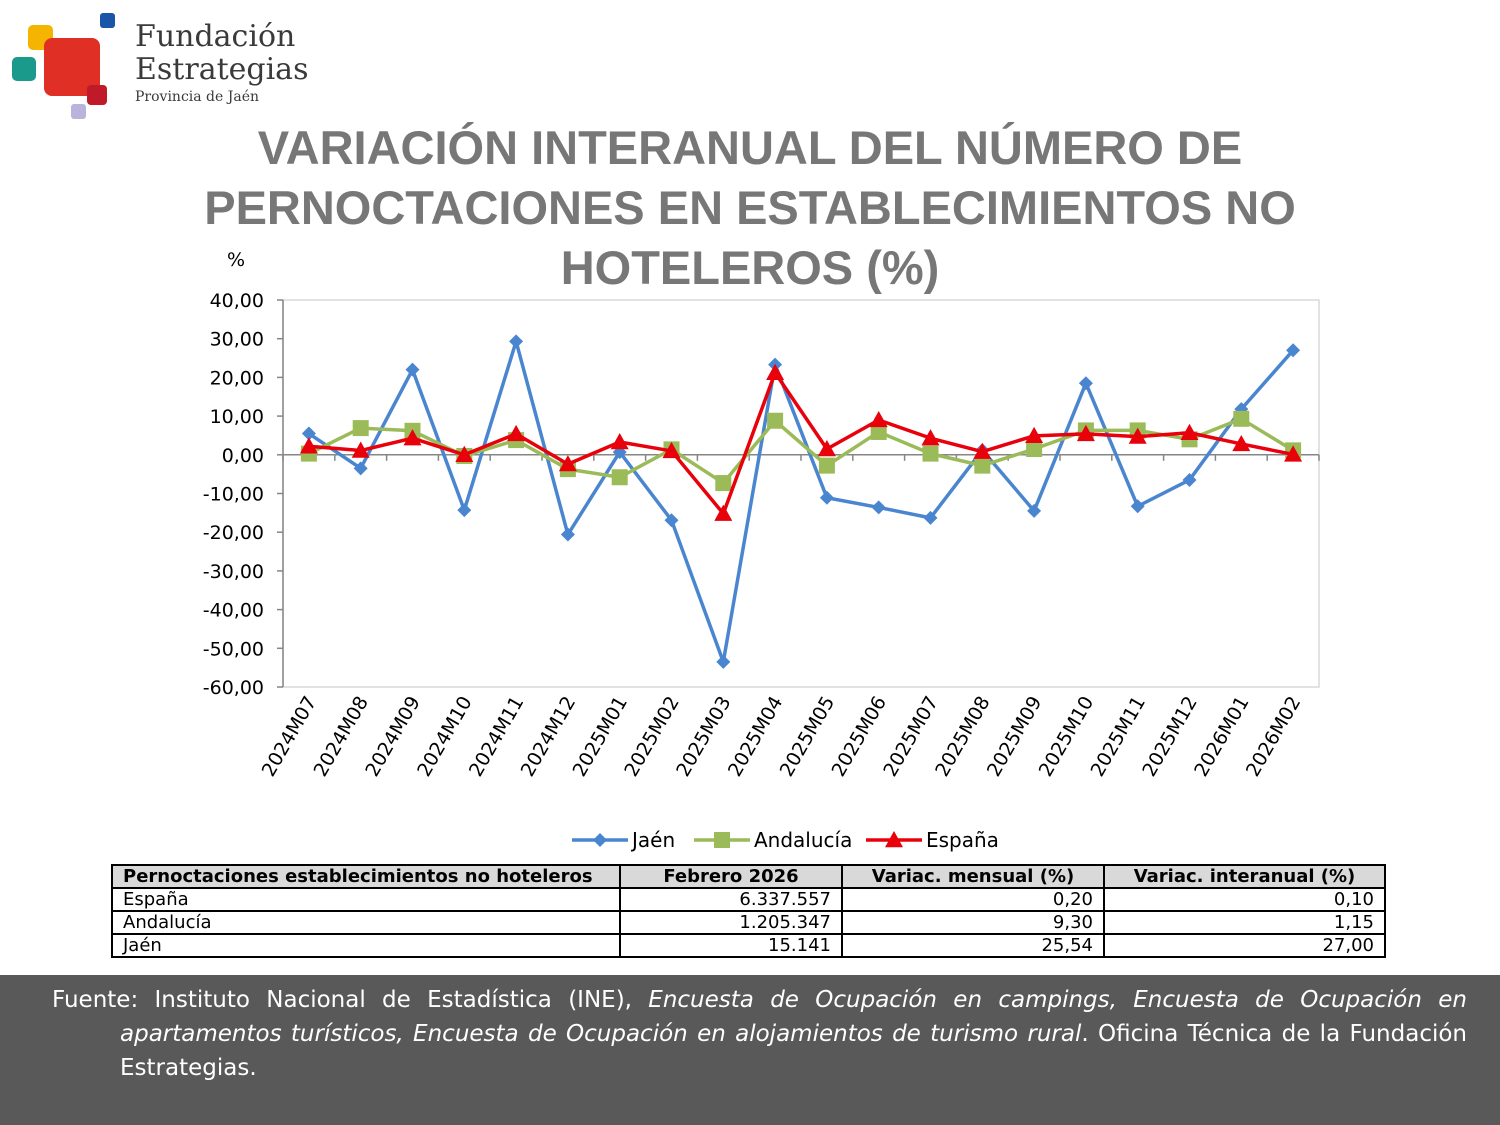  I want to click on y-axis-label: %, so click(236, 260).